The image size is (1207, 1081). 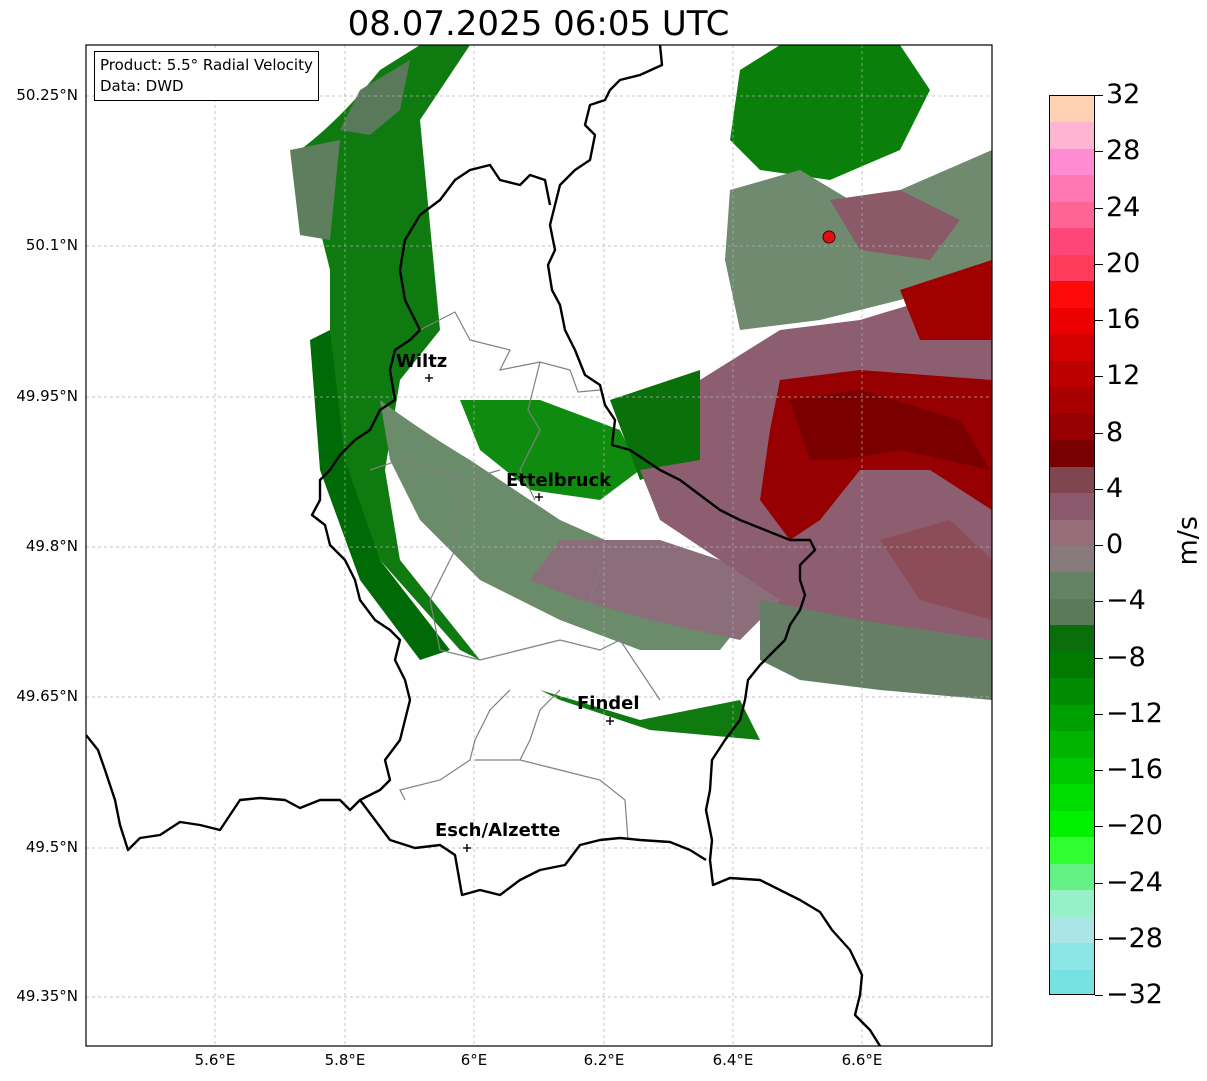 What do you see at coordinates (1188, 541) in the screenshot?
I see `colorbar-unit-label: m/s` at bounding box center [1188, 541].